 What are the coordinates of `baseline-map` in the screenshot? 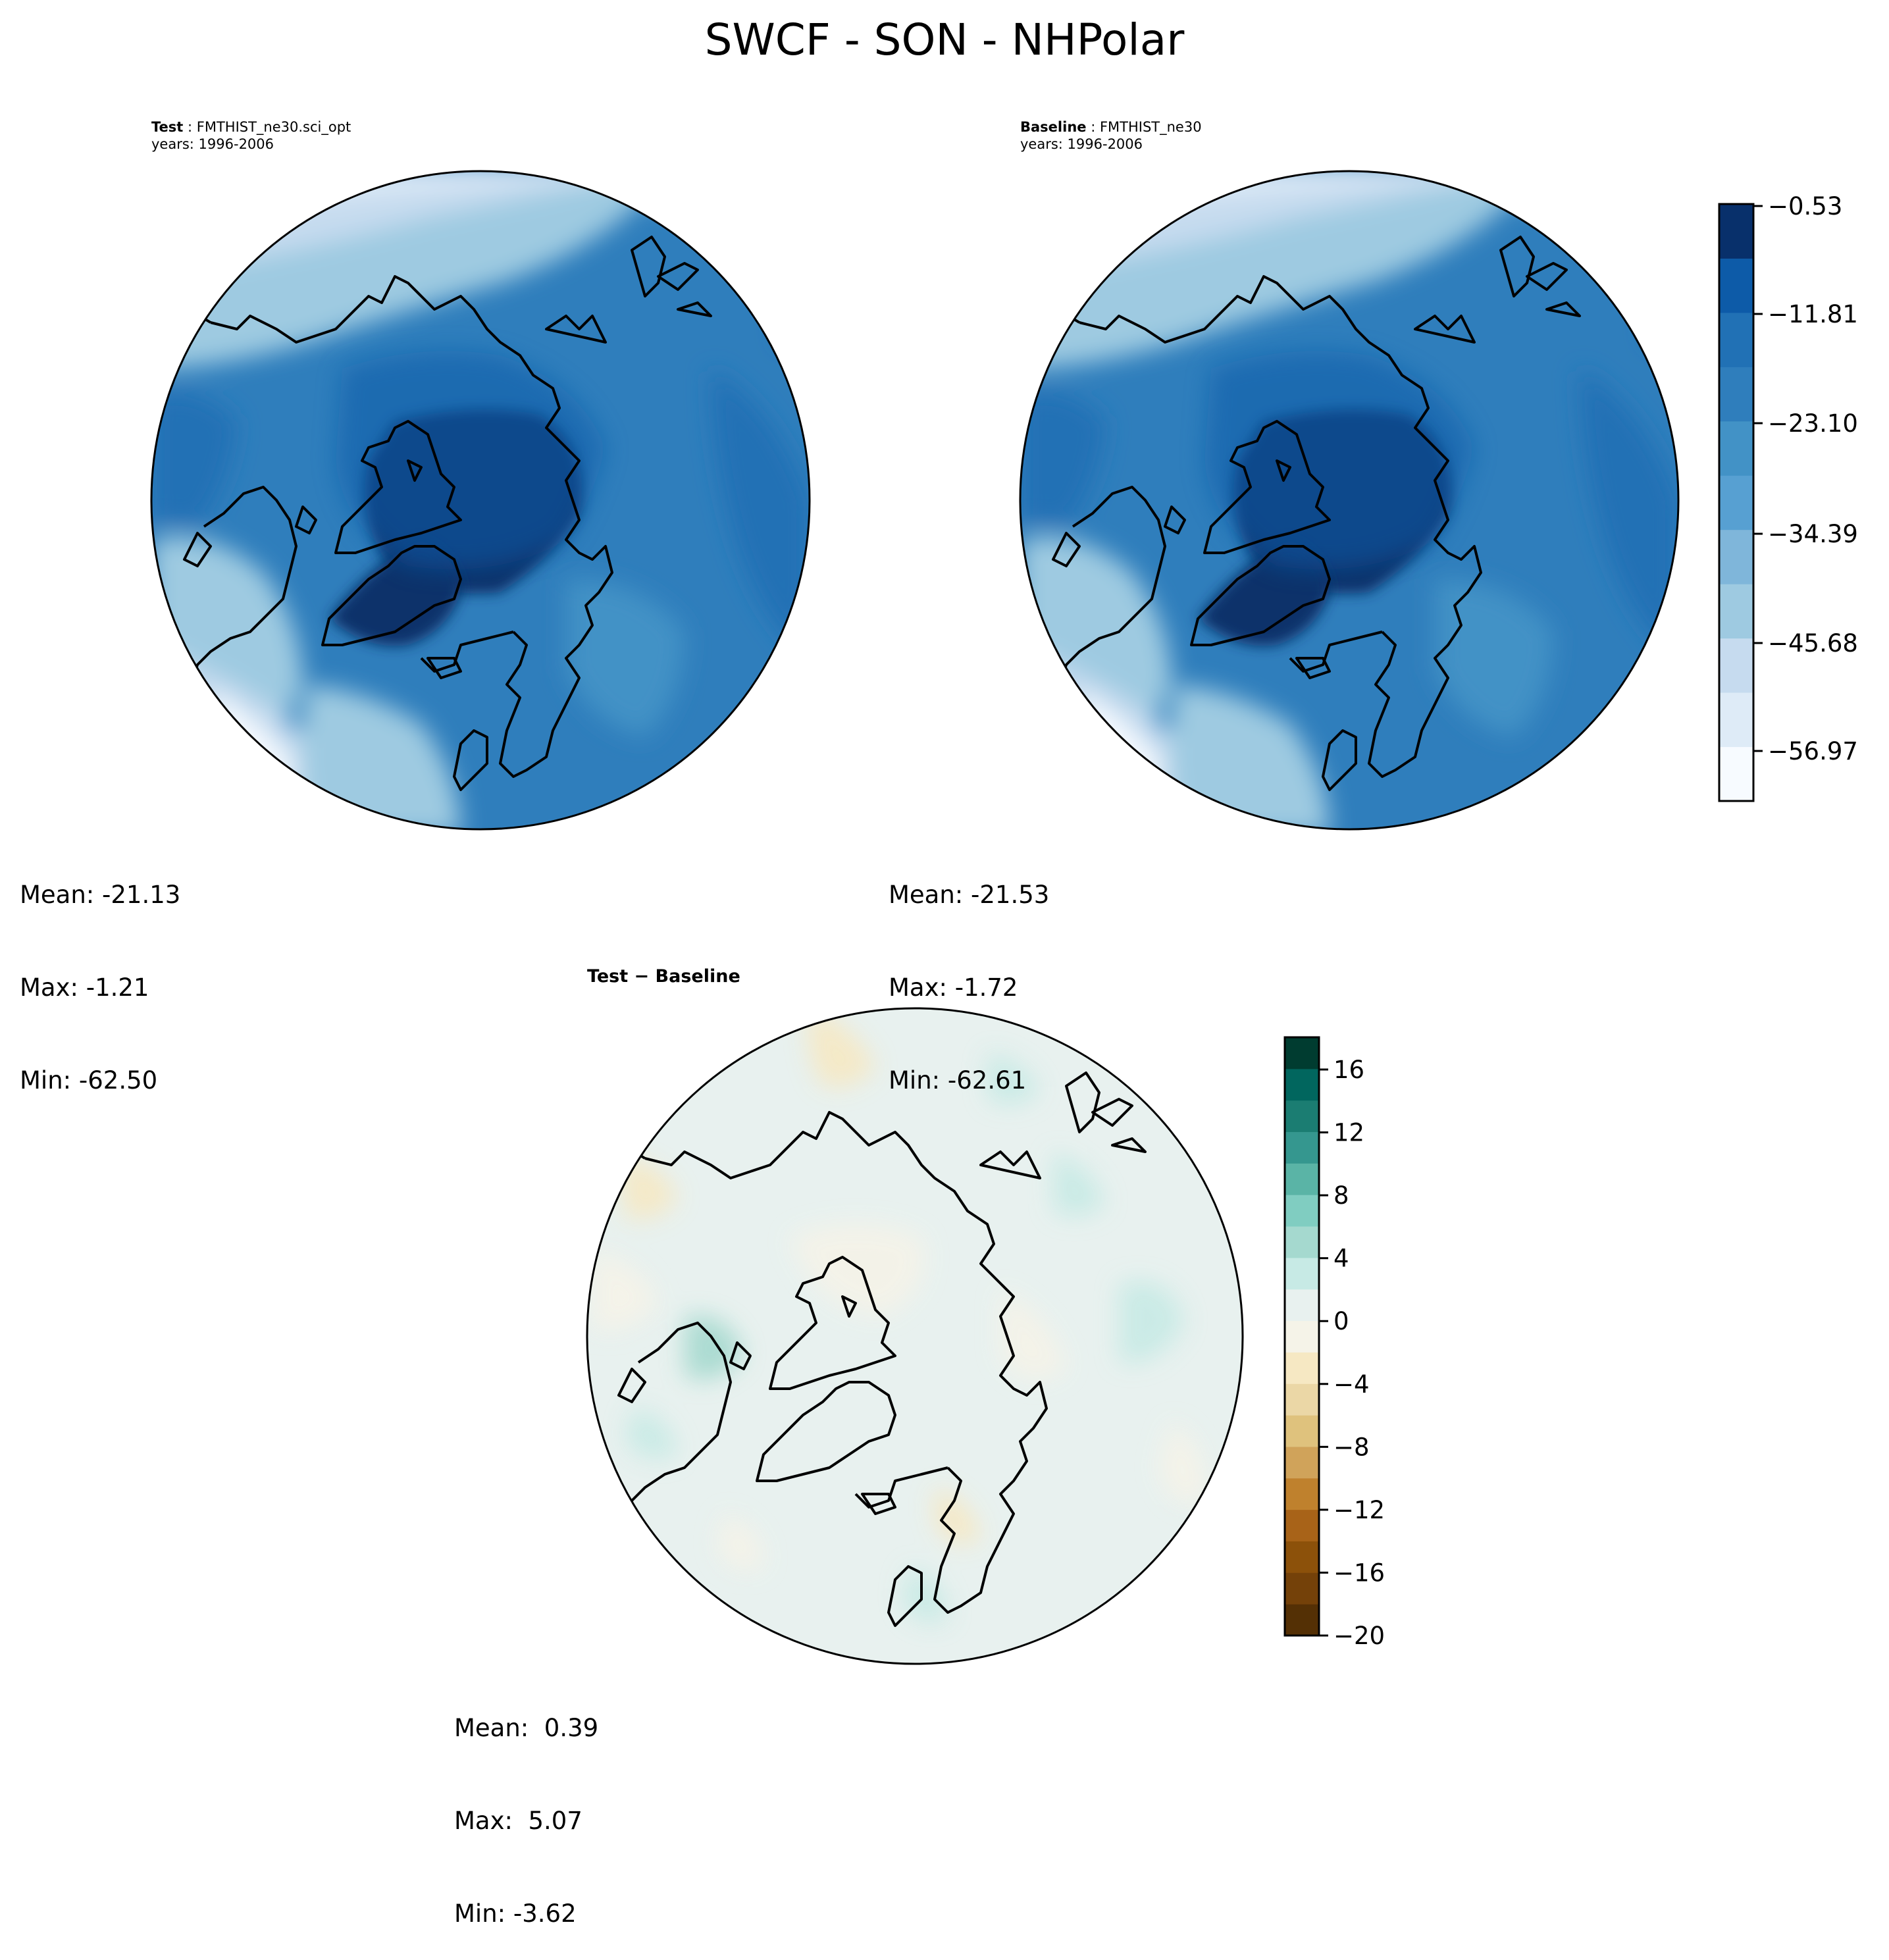 It's located at (1349, 500).